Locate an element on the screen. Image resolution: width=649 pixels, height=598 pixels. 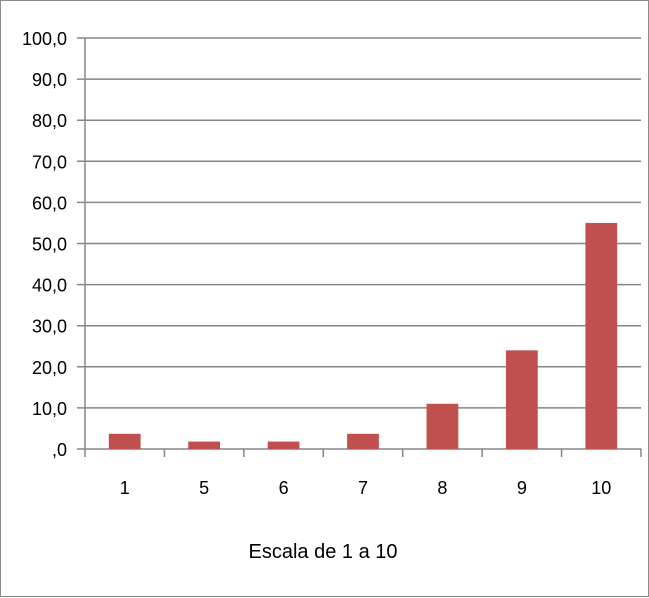
x-tick-label: 5 is located at coordinates (204, 488).